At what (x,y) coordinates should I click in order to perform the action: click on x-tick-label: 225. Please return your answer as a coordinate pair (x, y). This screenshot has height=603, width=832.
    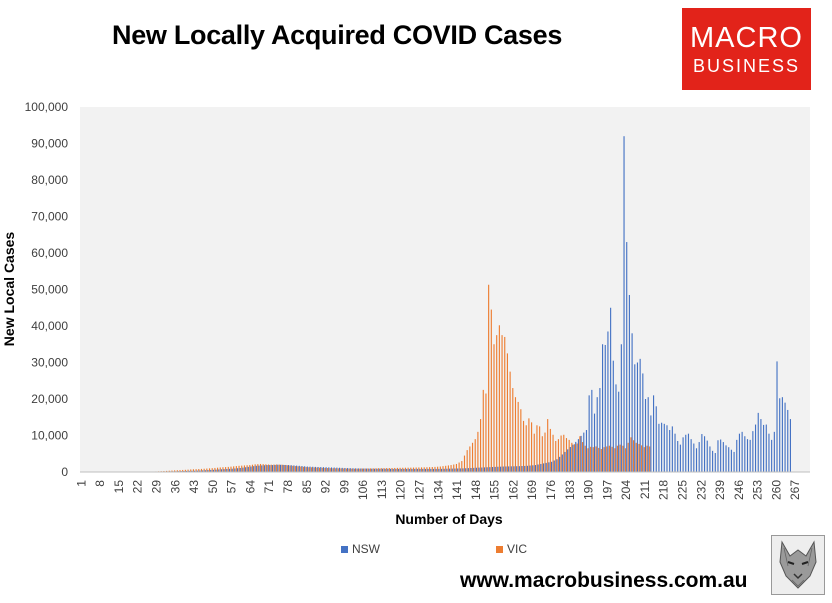
    Looking at the image, I should click on (683, 490).